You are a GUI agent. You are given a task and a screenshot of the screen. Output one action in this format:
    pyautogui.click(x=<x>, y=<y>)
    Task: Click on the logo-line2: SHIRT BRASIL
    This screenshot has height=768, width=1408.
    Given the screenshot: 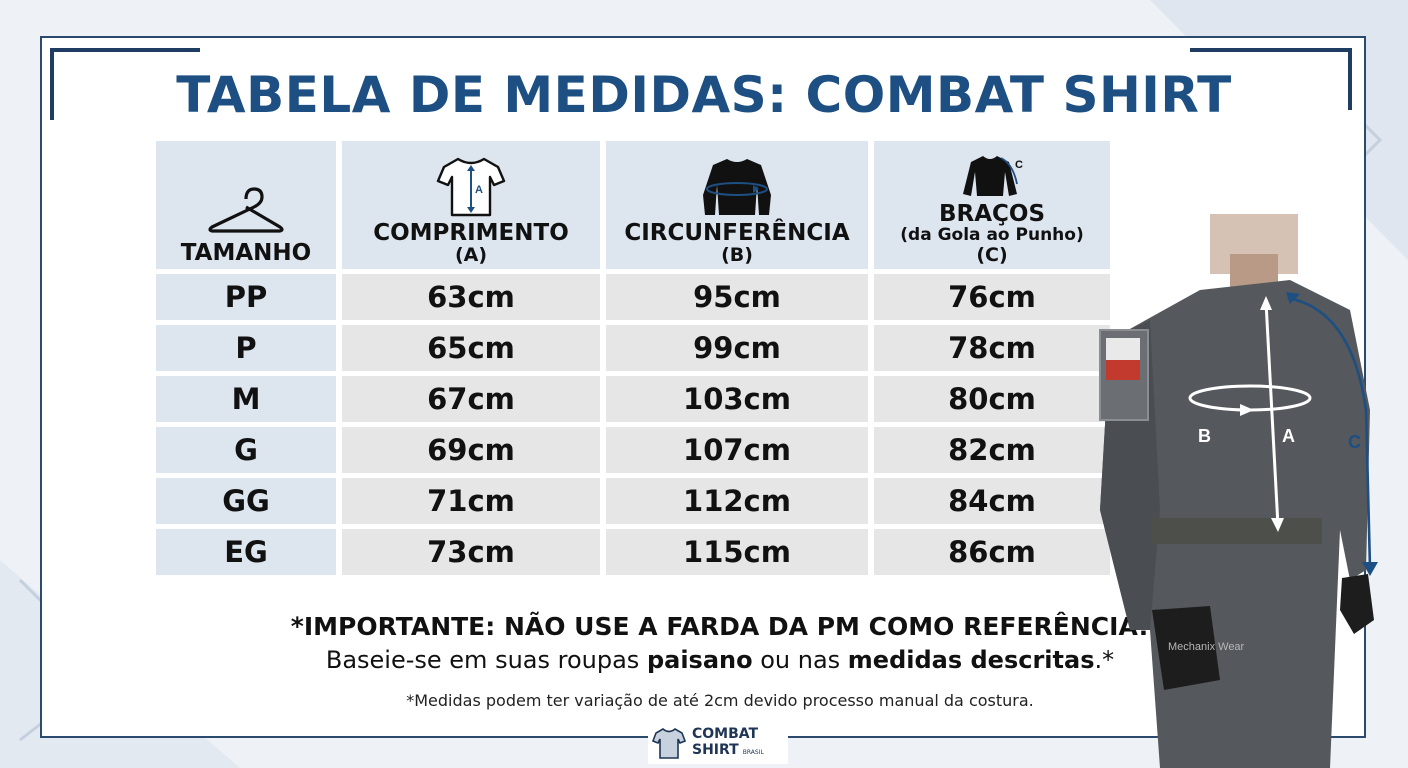 What is the action you would take?
    pyautogui.click(x=728, y=751)
    